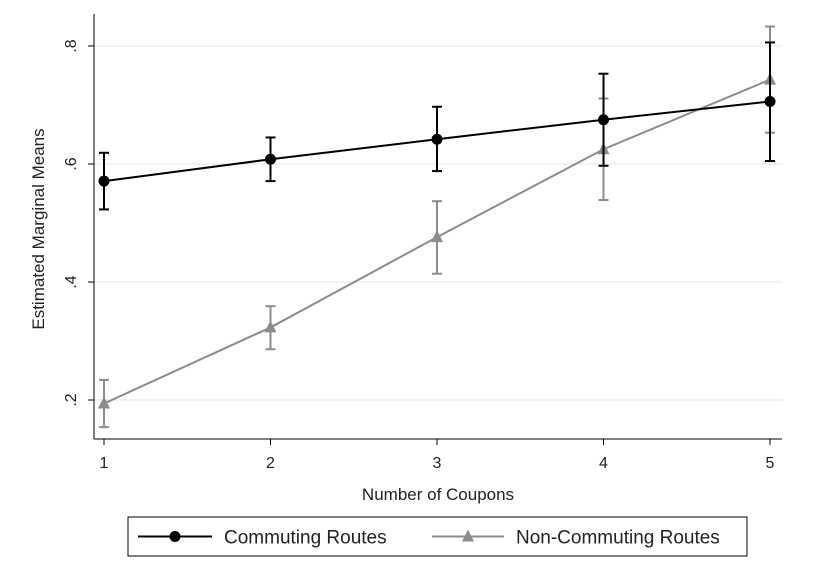  What do you see at coordinates (437, 463) in the screenshot?
I see `x-tick-label-3: 3` at bounding box center [437, 463].